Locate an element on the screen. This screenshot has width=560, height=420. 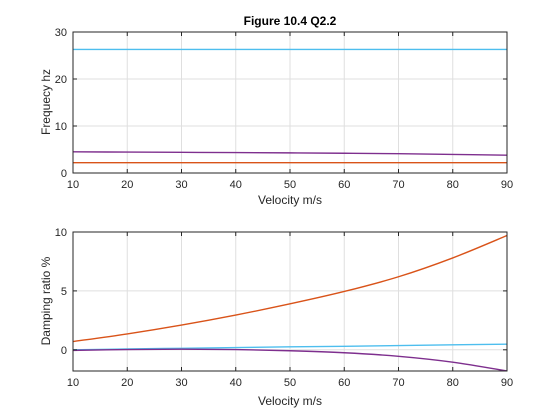
frequency-x-tick-label: 90 is located at coordinates (507, 185).